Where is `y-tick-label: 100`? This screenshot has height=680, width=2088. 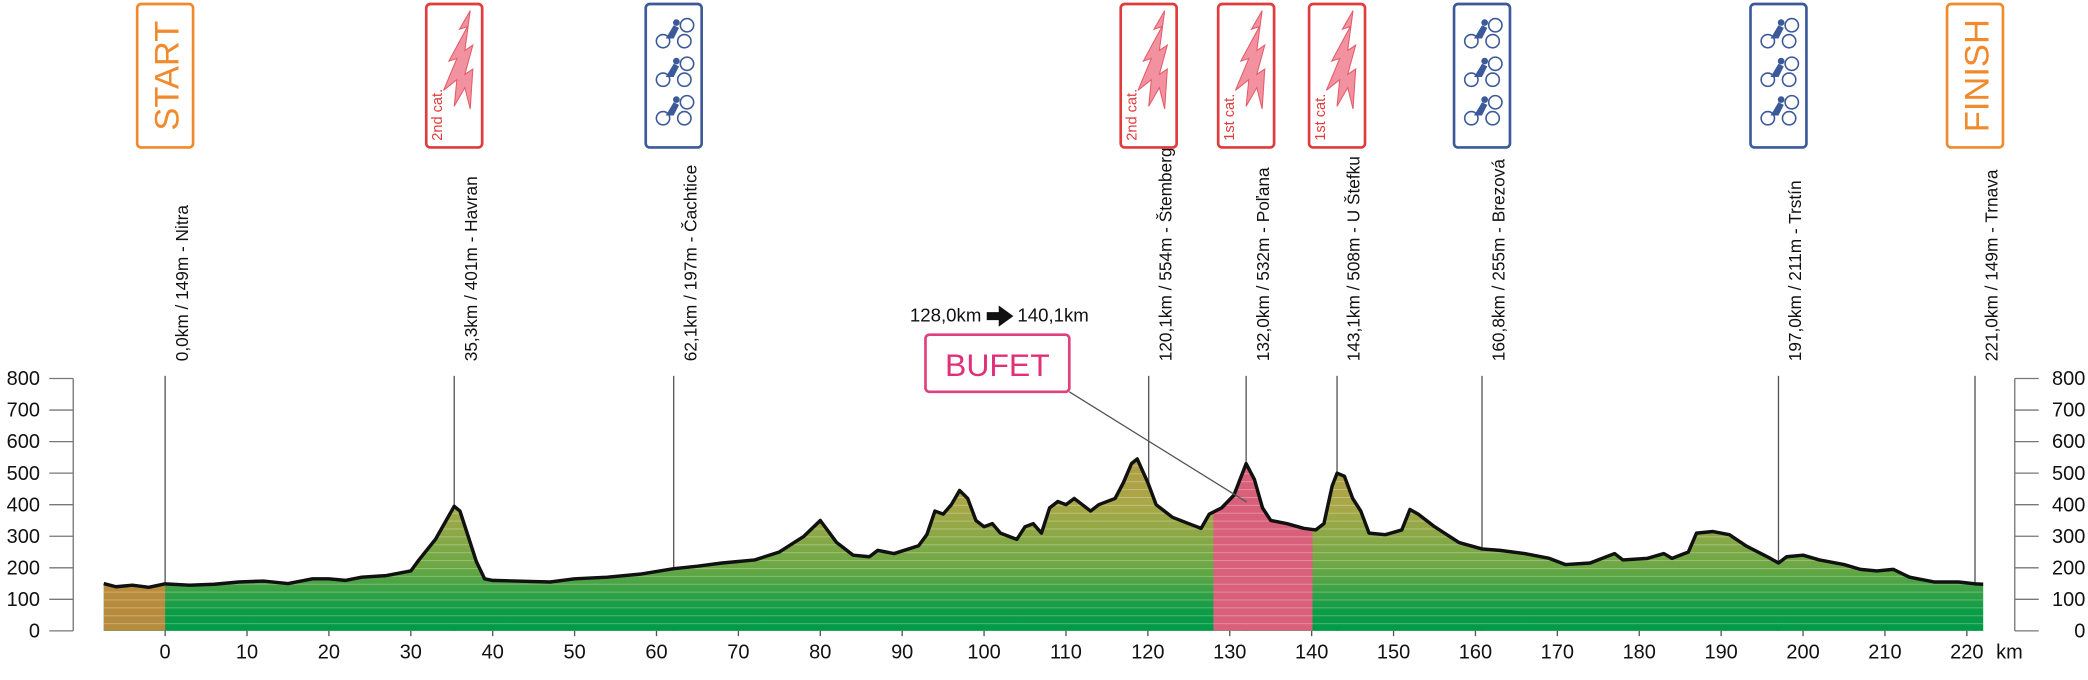 y-tick-label: 100 is located at coordinates (23, 600).